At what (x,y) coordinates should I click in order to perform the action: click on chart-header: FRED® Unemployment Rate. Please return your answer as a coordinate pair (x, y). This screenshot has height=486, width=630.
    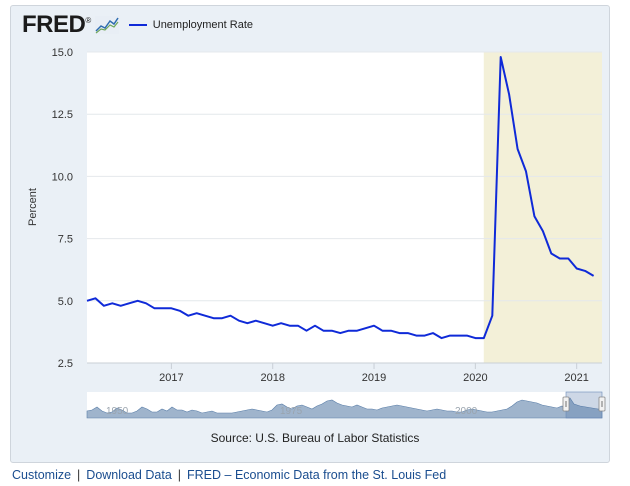
    Looking at the image, I should click on (137, 25).